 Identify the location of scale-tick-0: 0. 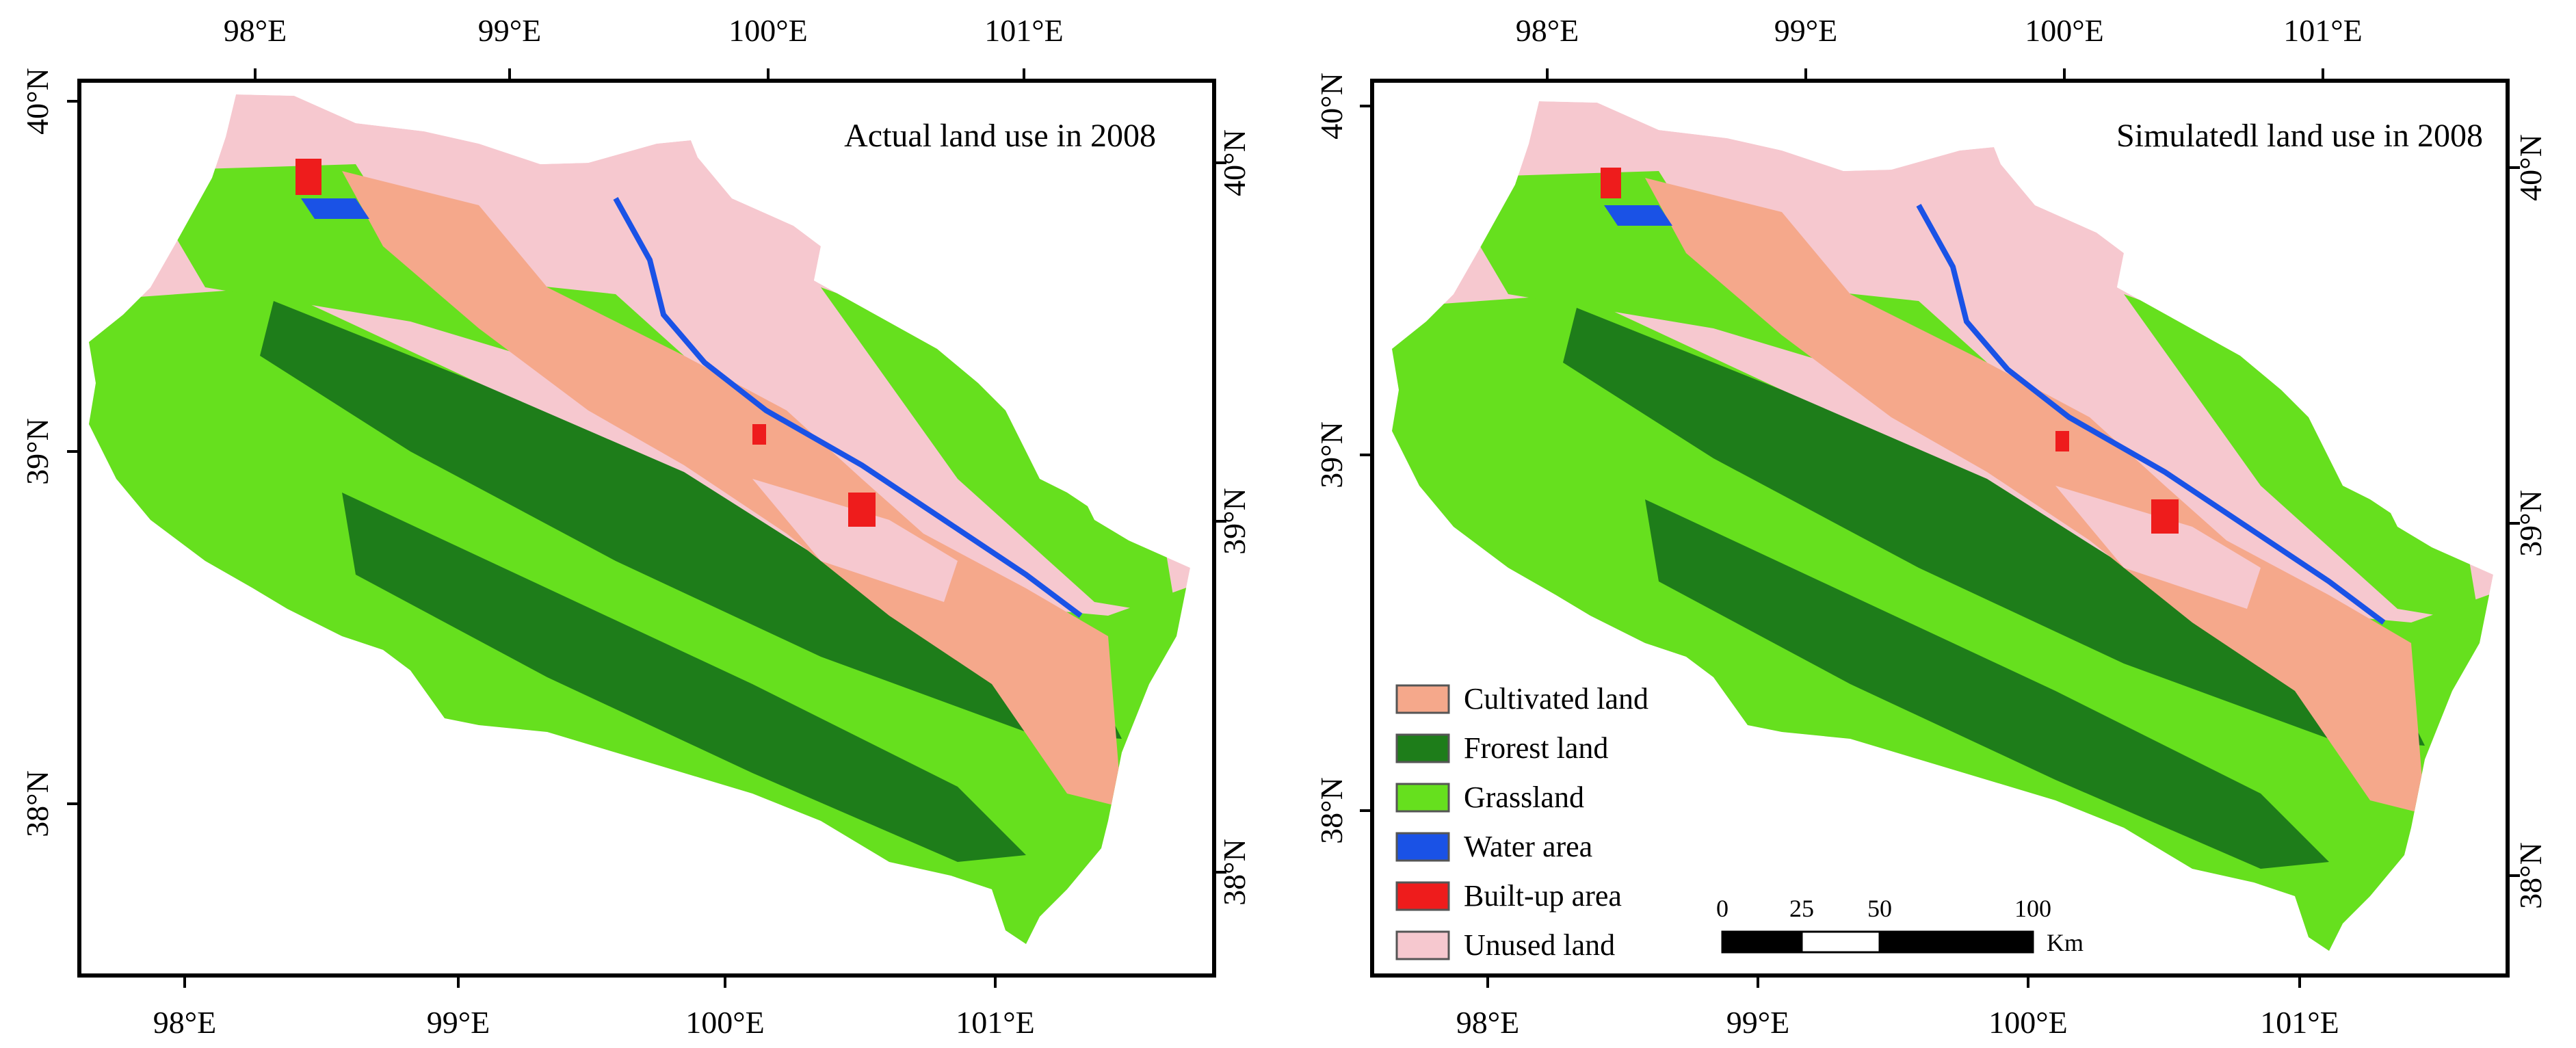
(1722, 908).